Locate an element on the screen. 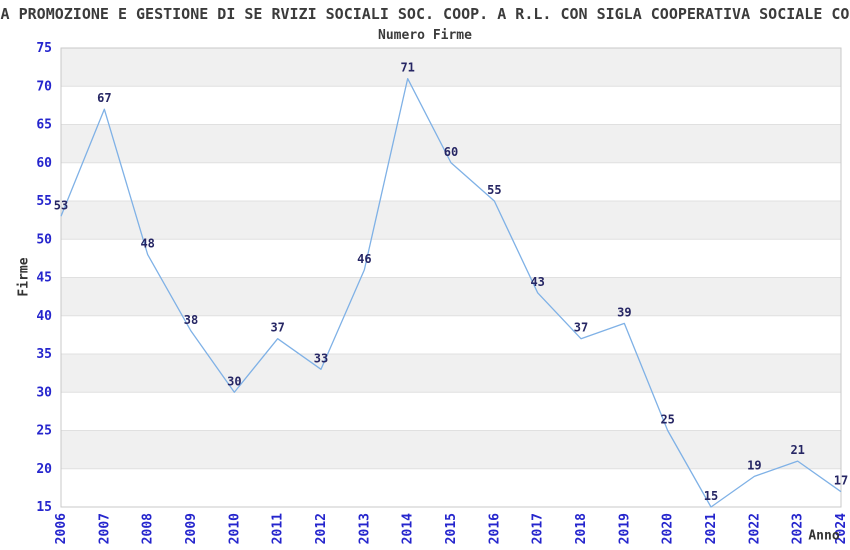  x-tick-label: 2024 is located at coordinates (841, 528).